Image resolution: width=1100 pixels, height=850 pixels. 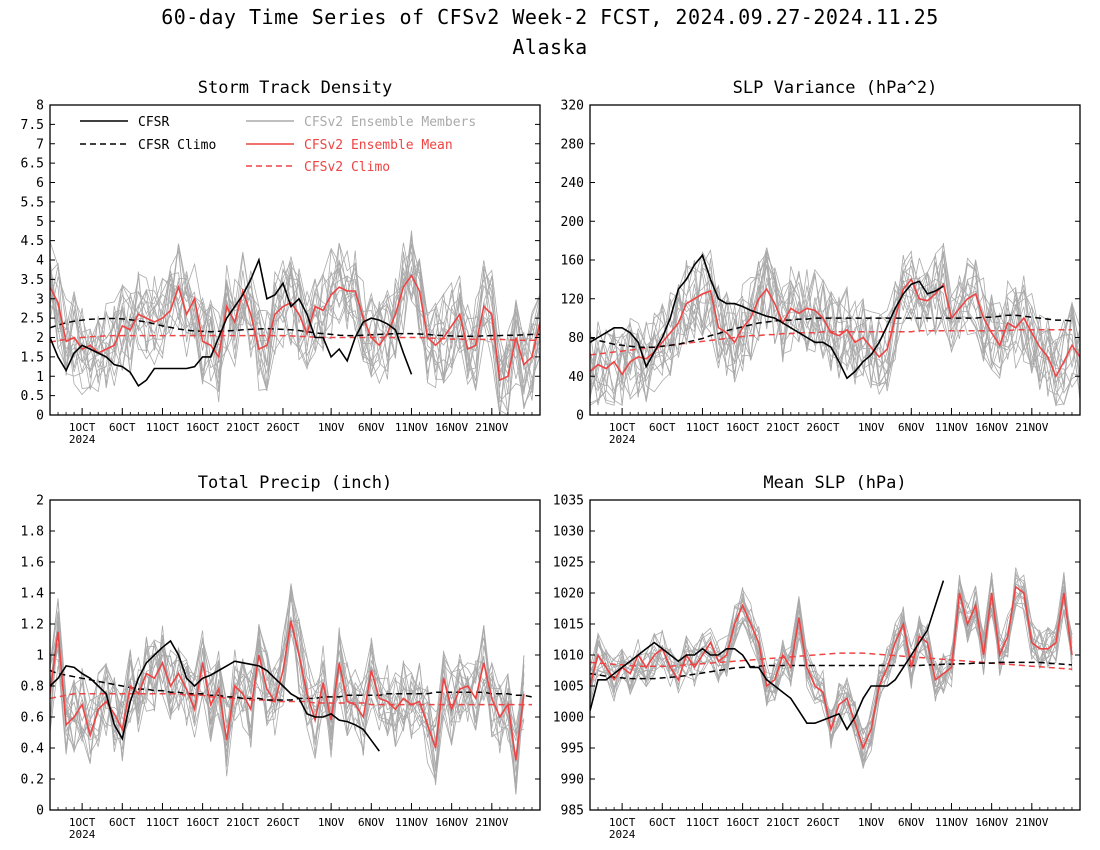 I want to click on figure-subtitle: Alaska, so click(x=550, y=47).